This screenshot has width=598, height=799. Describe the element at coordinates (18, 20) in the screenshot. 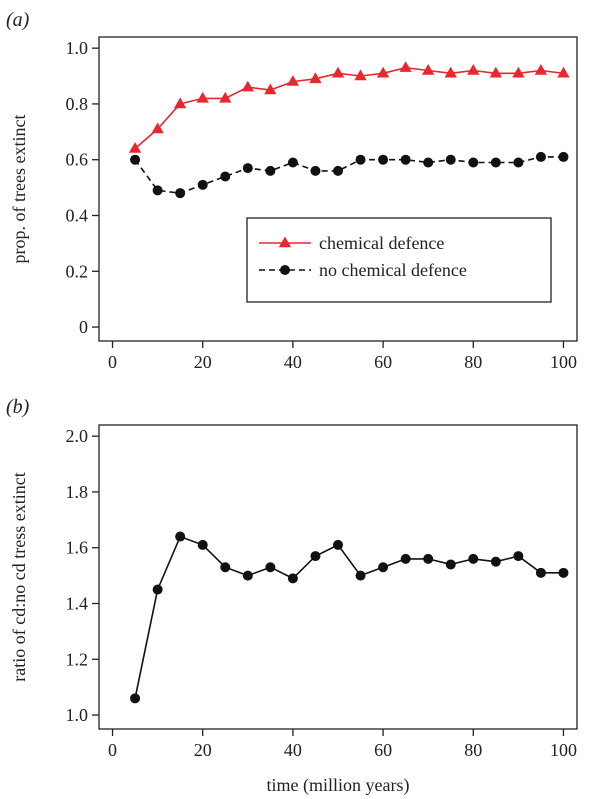

I see `panel-label: (a)` at that location.